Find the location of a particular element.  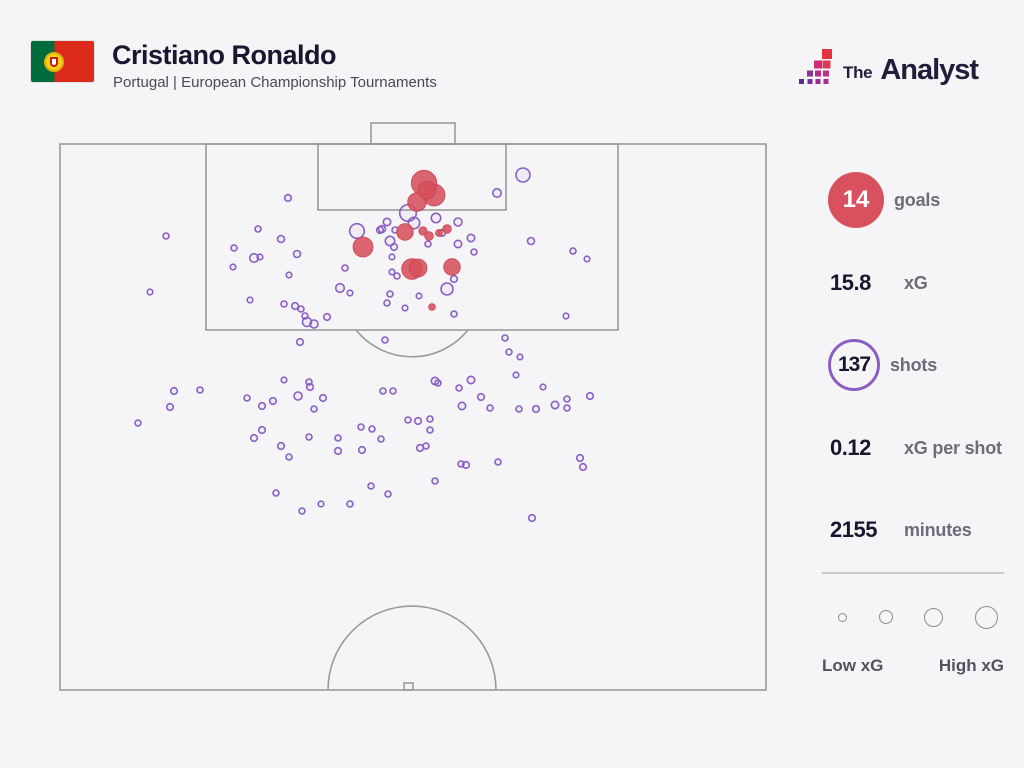

the-analyst-logo: The Analyst is located at coordinates (888, 67).